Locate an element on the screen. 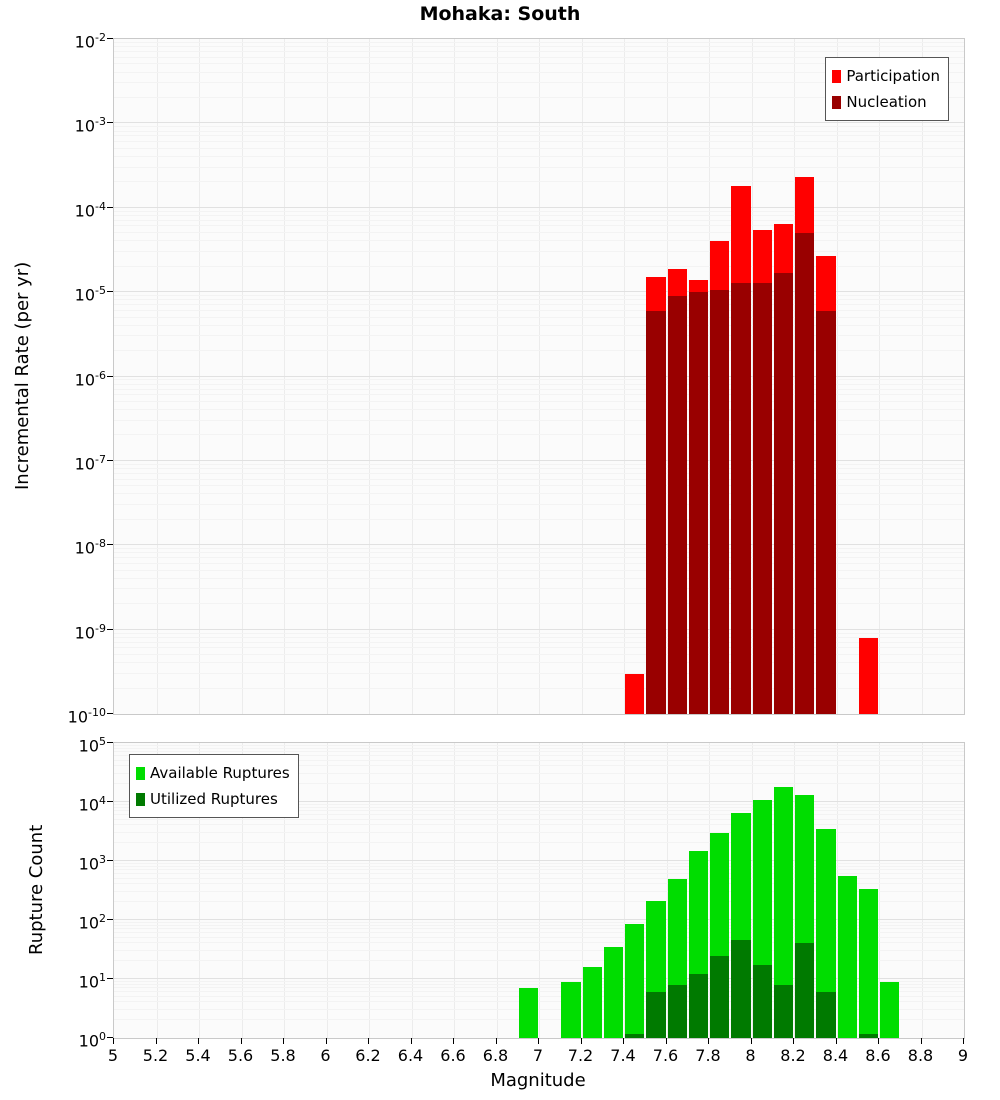  x-tick-label: 7.6 is located at coordinates (665, 1055).